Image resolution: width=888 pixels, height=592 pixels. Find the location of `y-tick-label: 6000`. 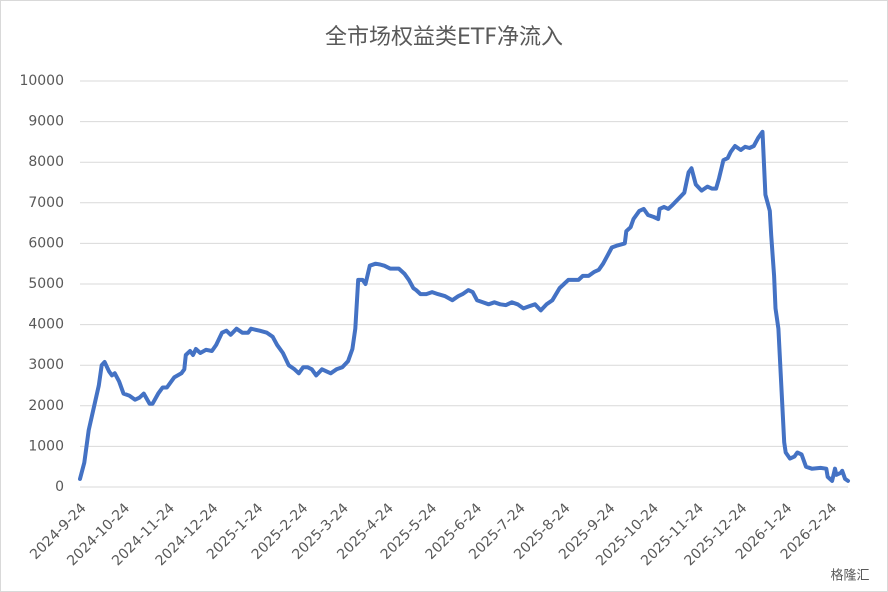

y-tick-label: 6000 is located at coordinates (46, 243).